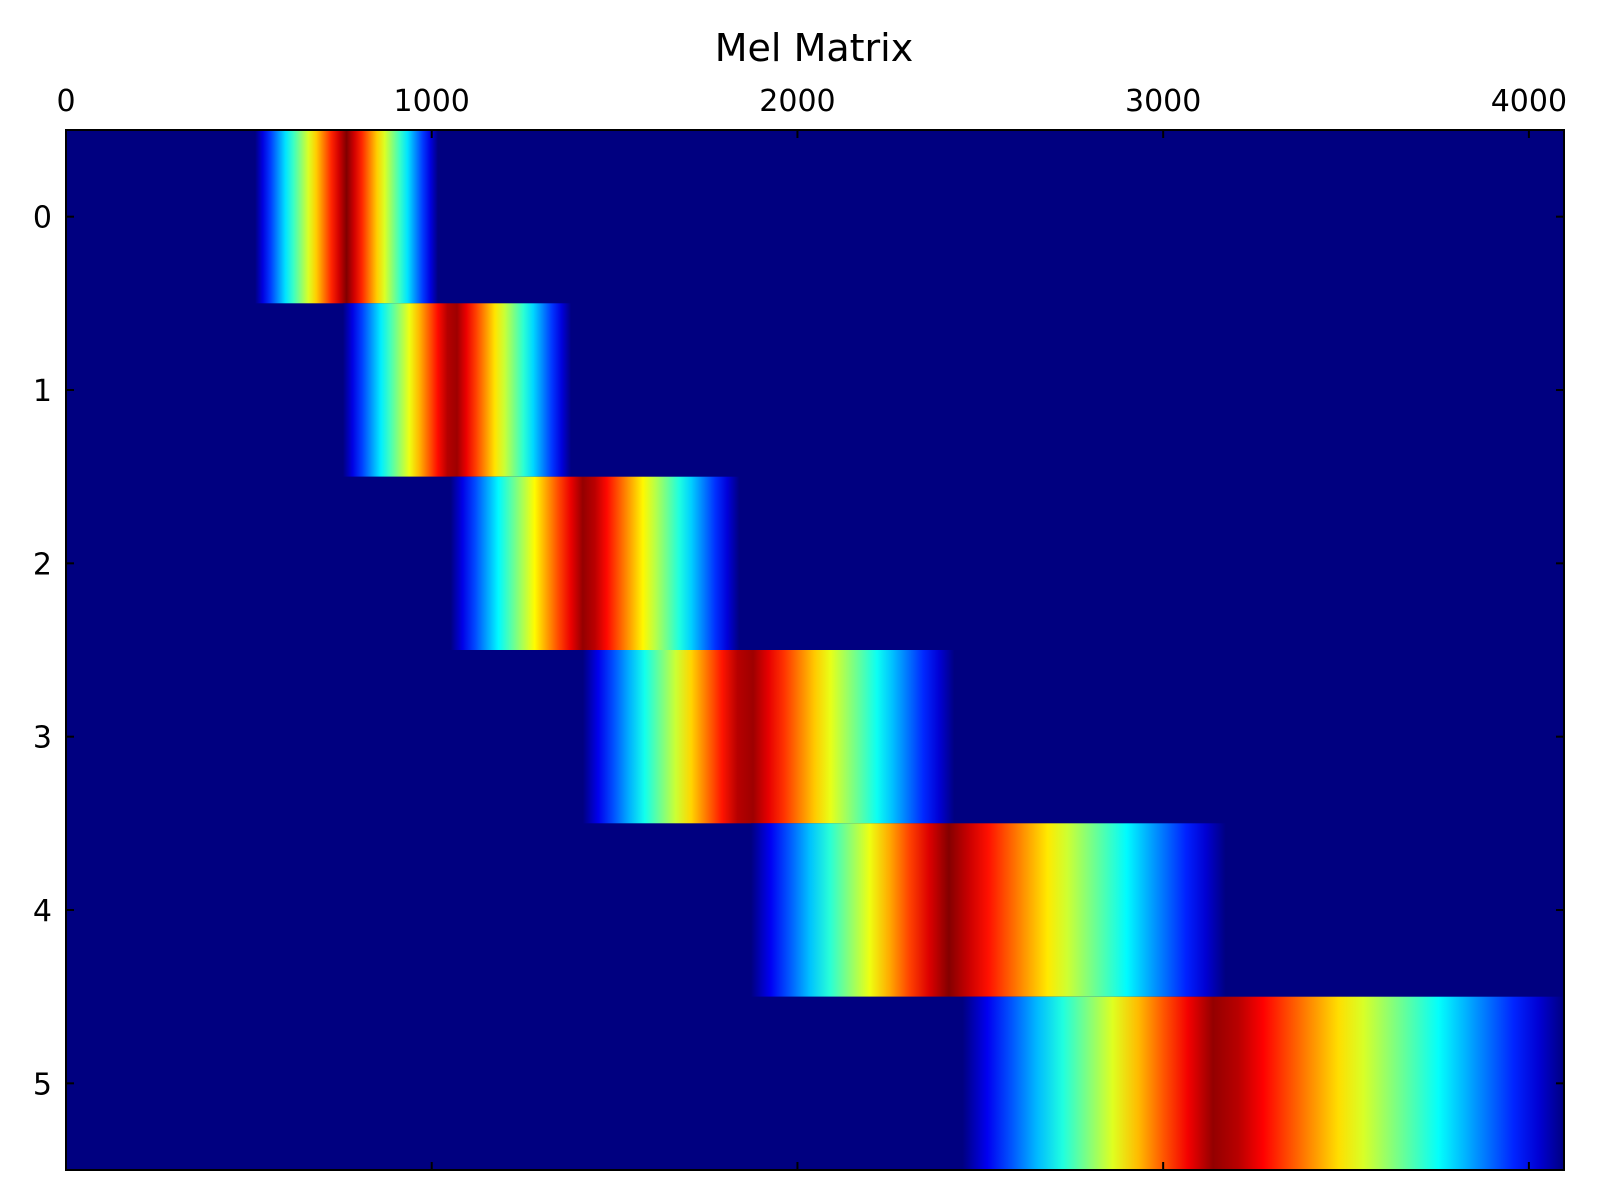  What do you see at coordinates (1529, 101) in the screenshot?
I see `x-tick-label: 4000` at bounding box center [1529, 101].